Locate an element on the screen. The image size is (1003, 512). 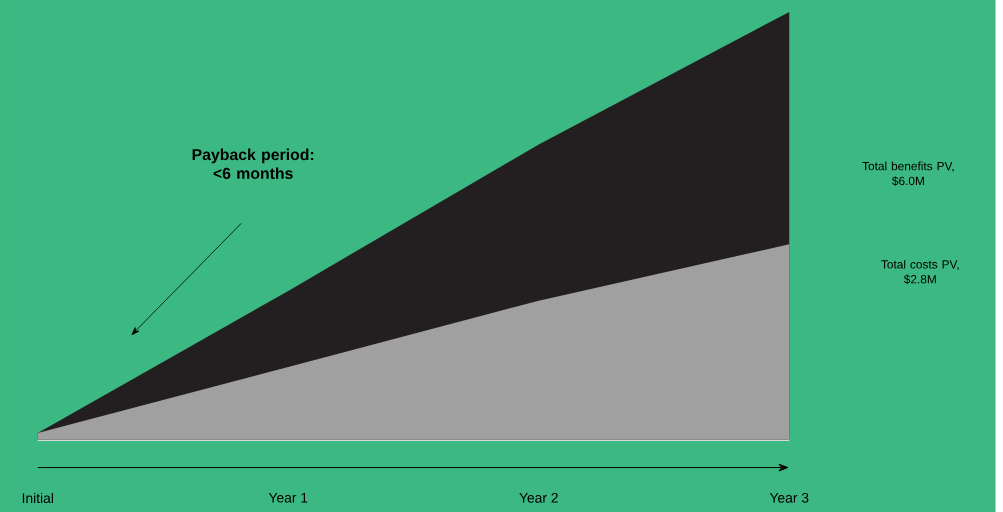
x-tick-label: Initial is located at coordinates (37, 497).